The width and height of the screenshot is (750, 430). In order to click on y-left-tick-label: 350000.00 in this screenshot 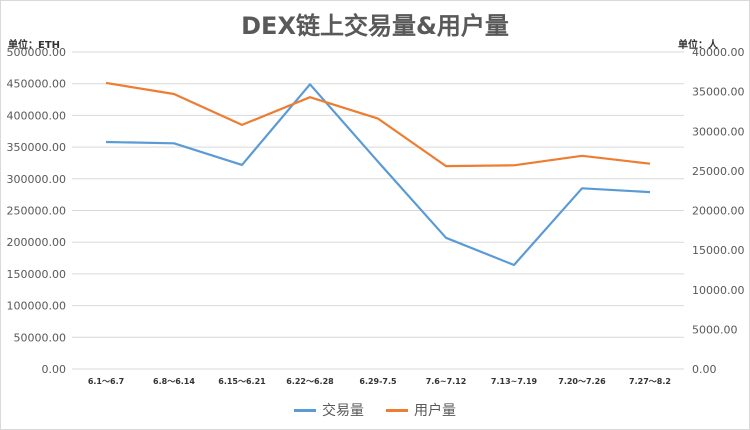, I will do `click(37, 147)`.